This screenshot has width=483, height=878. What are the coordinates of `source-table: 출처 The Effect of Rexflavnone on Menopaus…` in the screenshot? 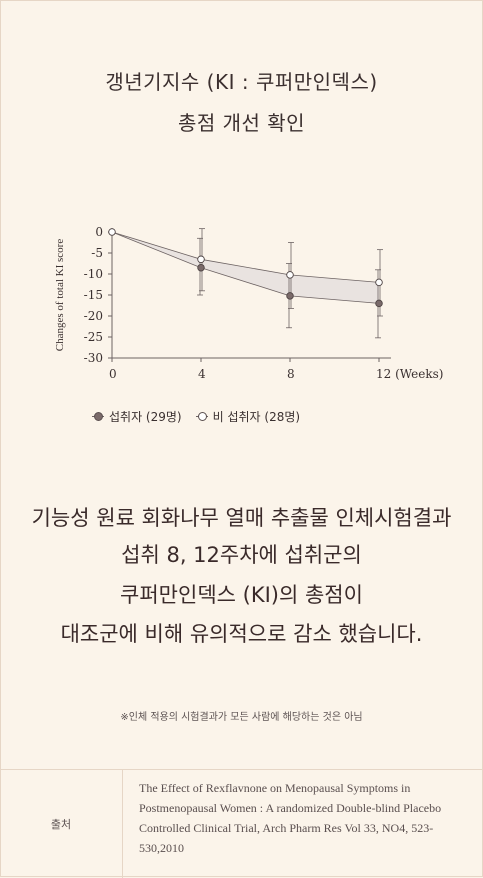 It's located at (241, 823).